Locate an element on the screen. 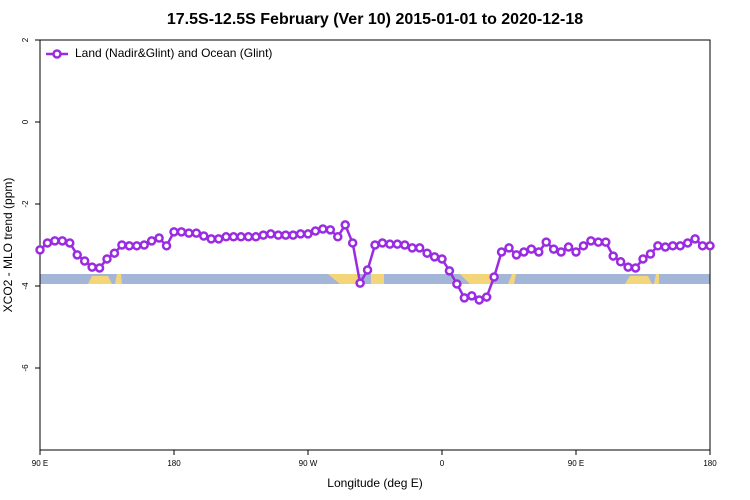  y-tick-label: 2 is located at coordinates (25, 39).